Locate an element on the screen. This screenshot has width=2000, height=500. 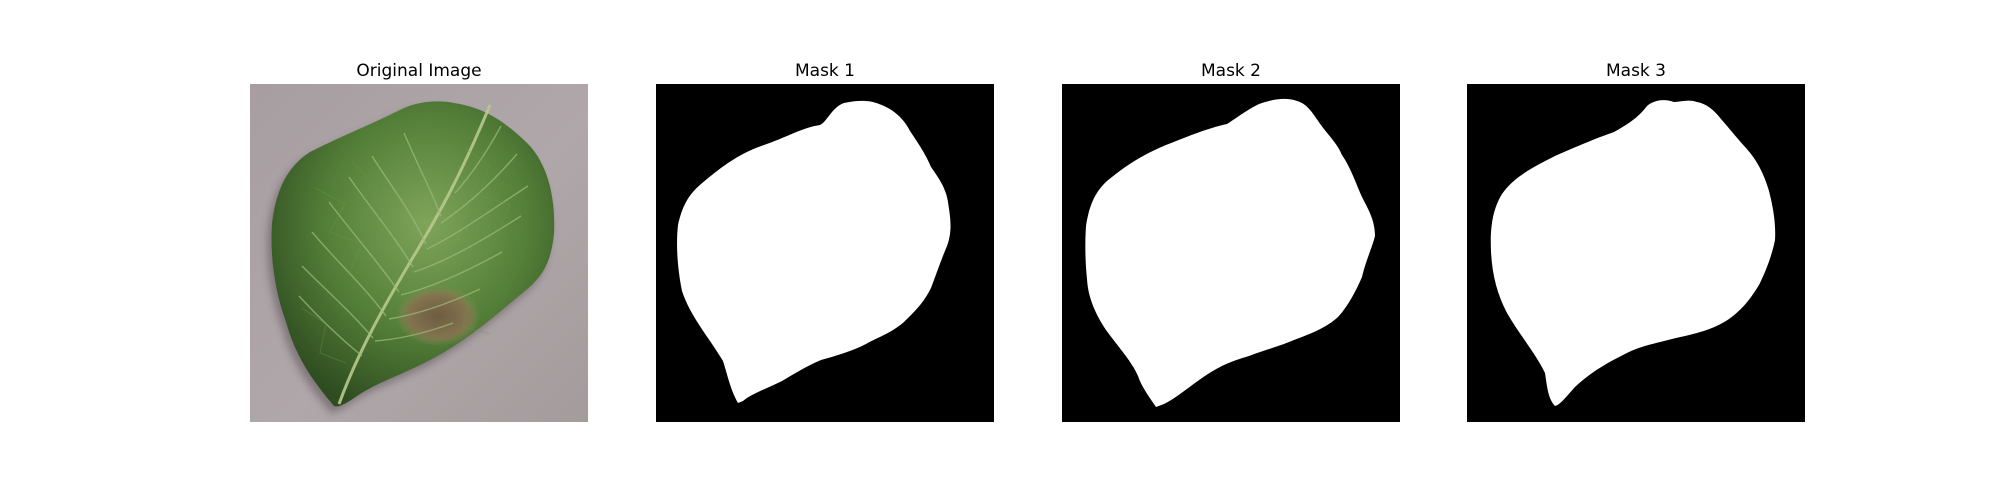
leaf-photo is located at coordinates (419, 253).